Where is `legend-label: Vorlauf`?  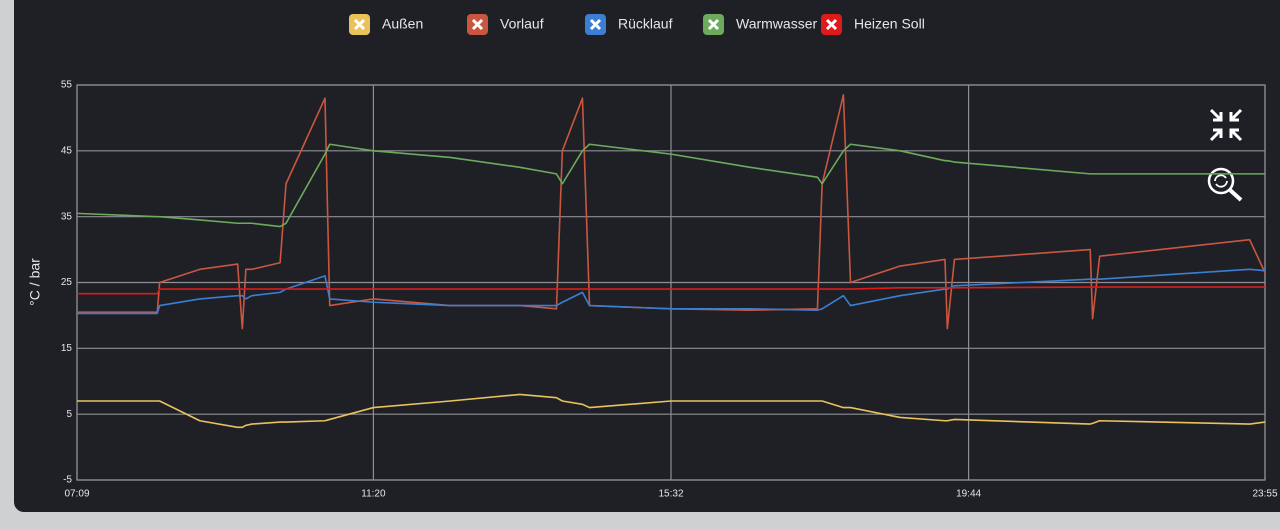 legend-label: Vorlauf is located at coordinates (522, 24).